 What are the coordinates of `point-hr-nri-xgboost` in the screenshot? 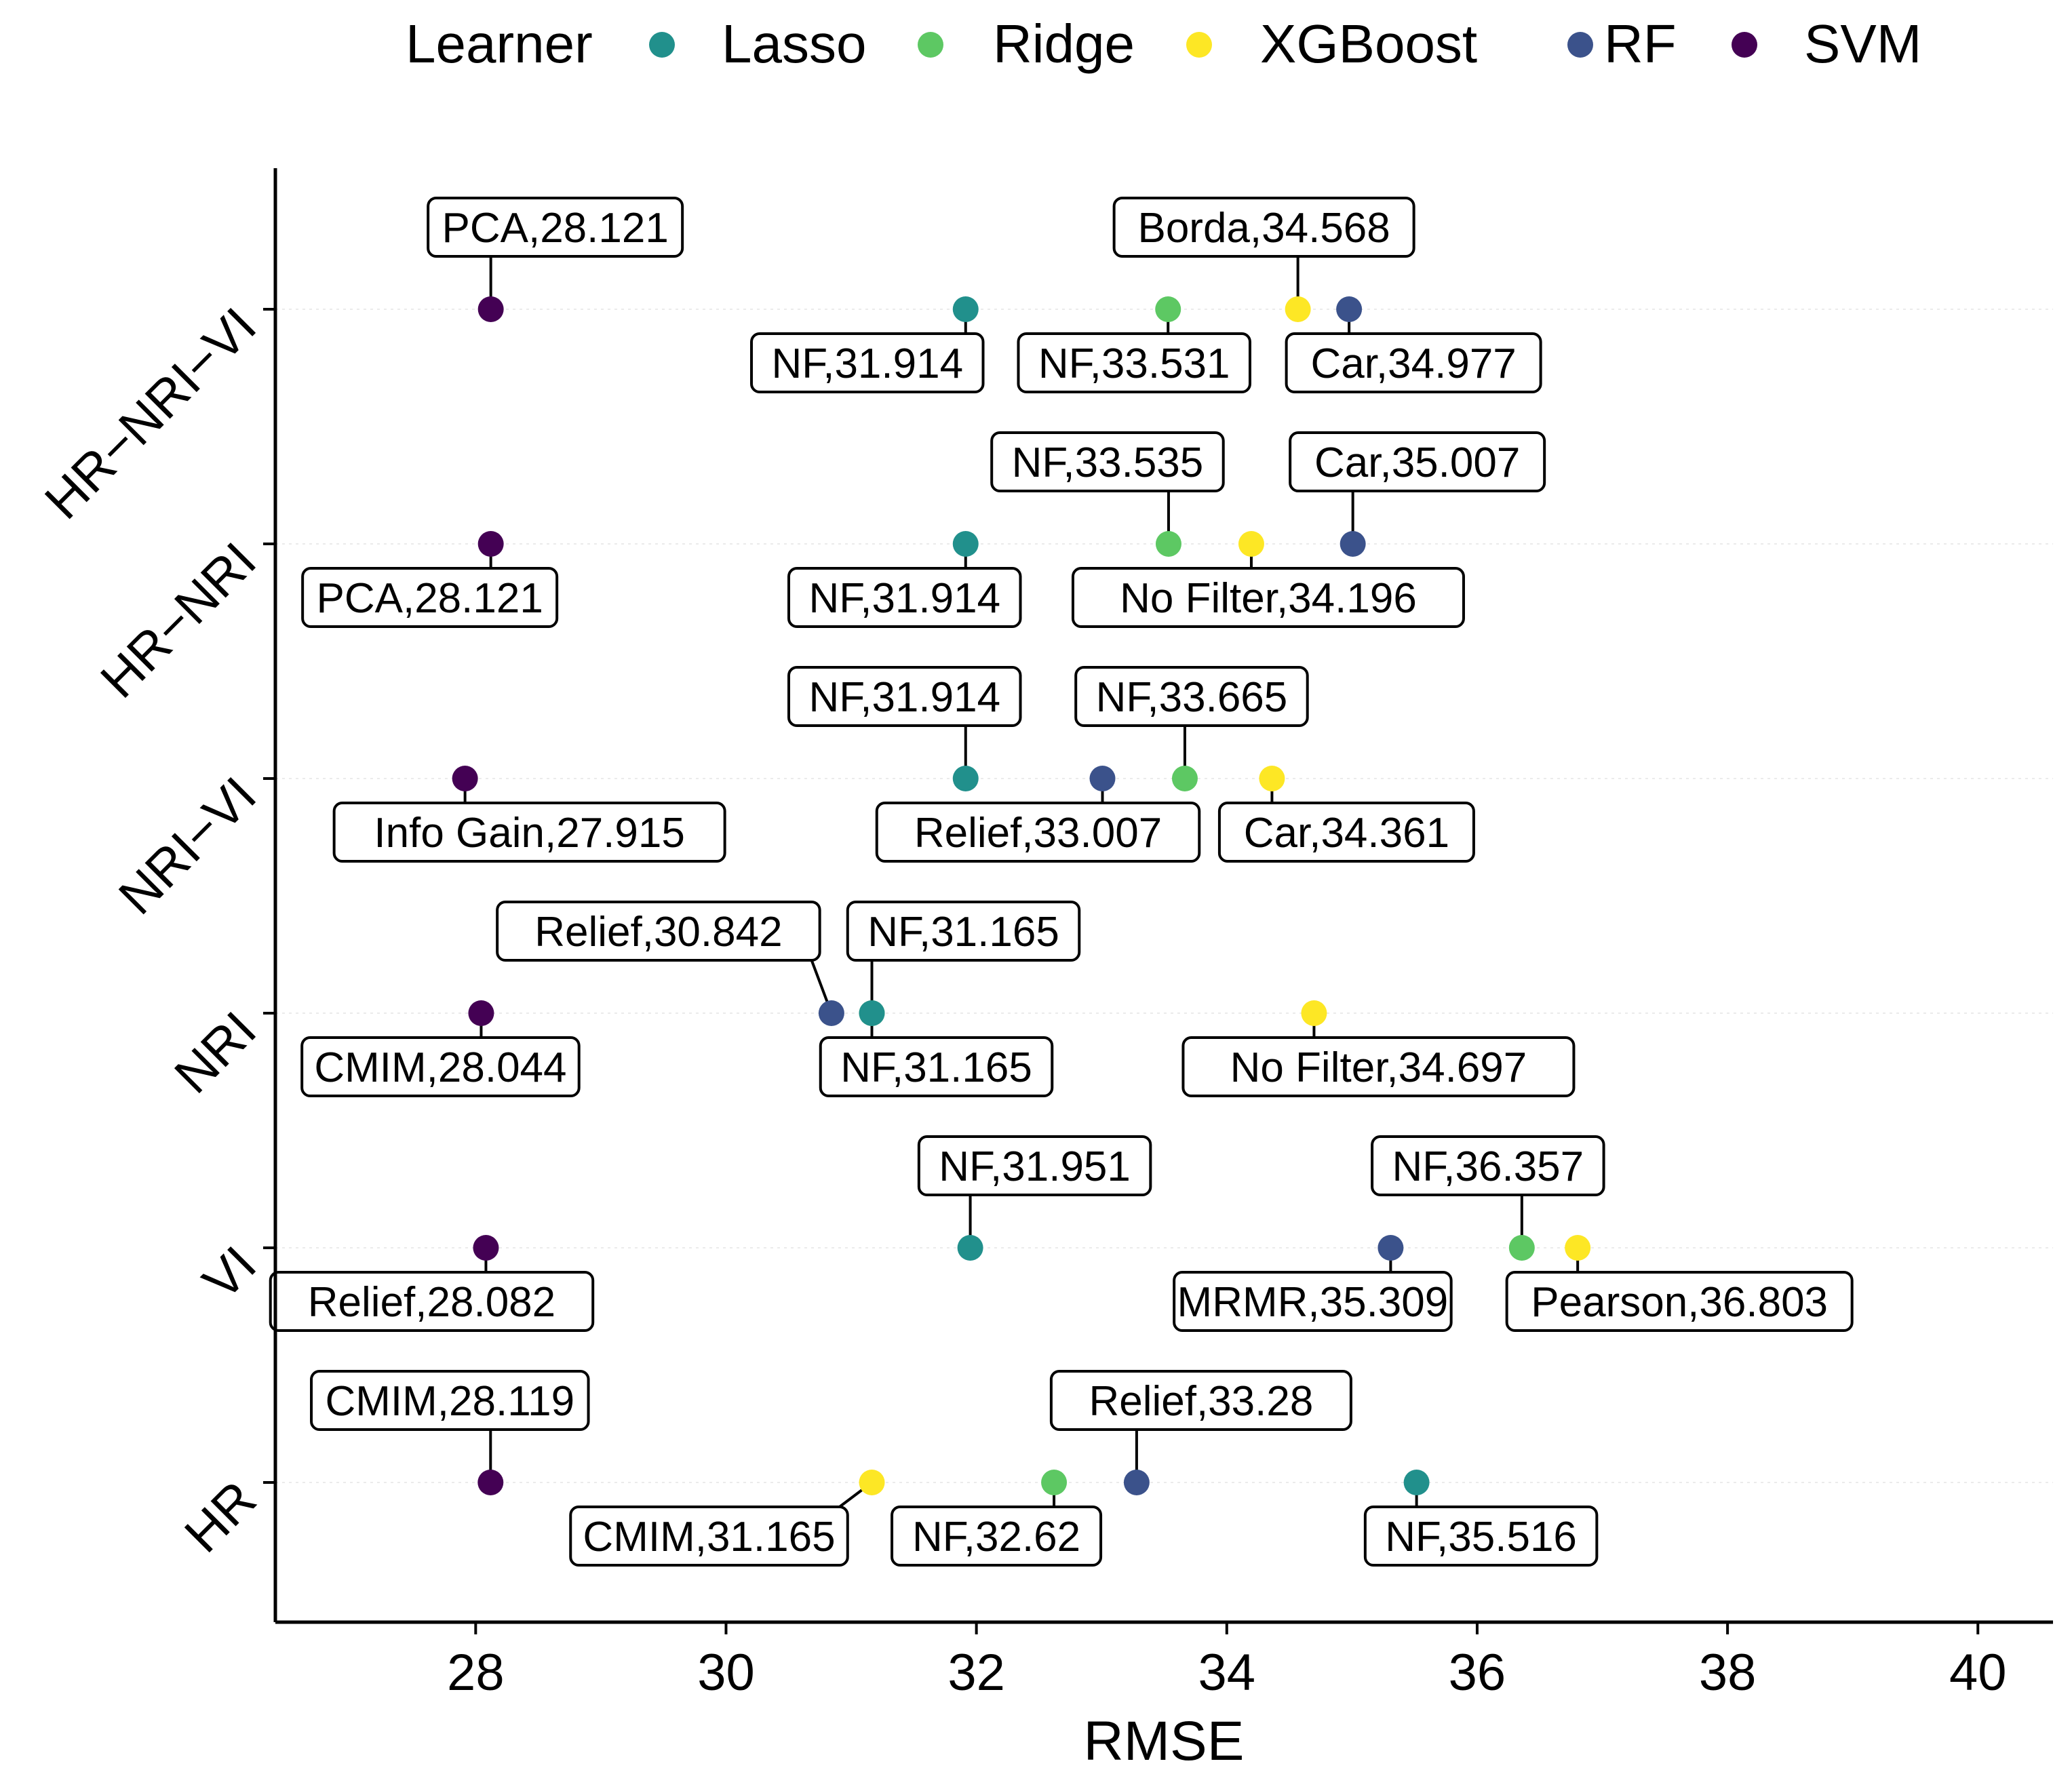 It's located at (1251, 544).